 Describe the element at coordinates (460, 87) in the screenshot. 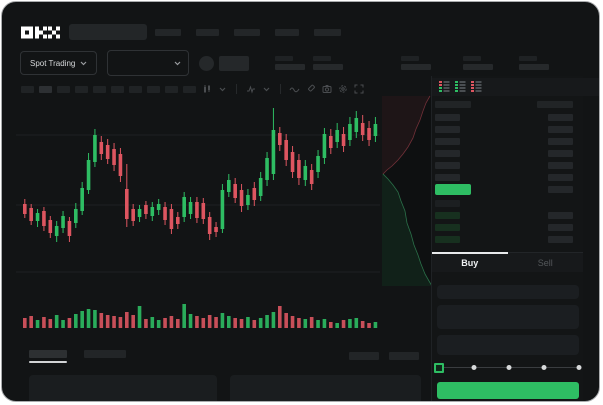

I see `bids-only-icon` at that location.